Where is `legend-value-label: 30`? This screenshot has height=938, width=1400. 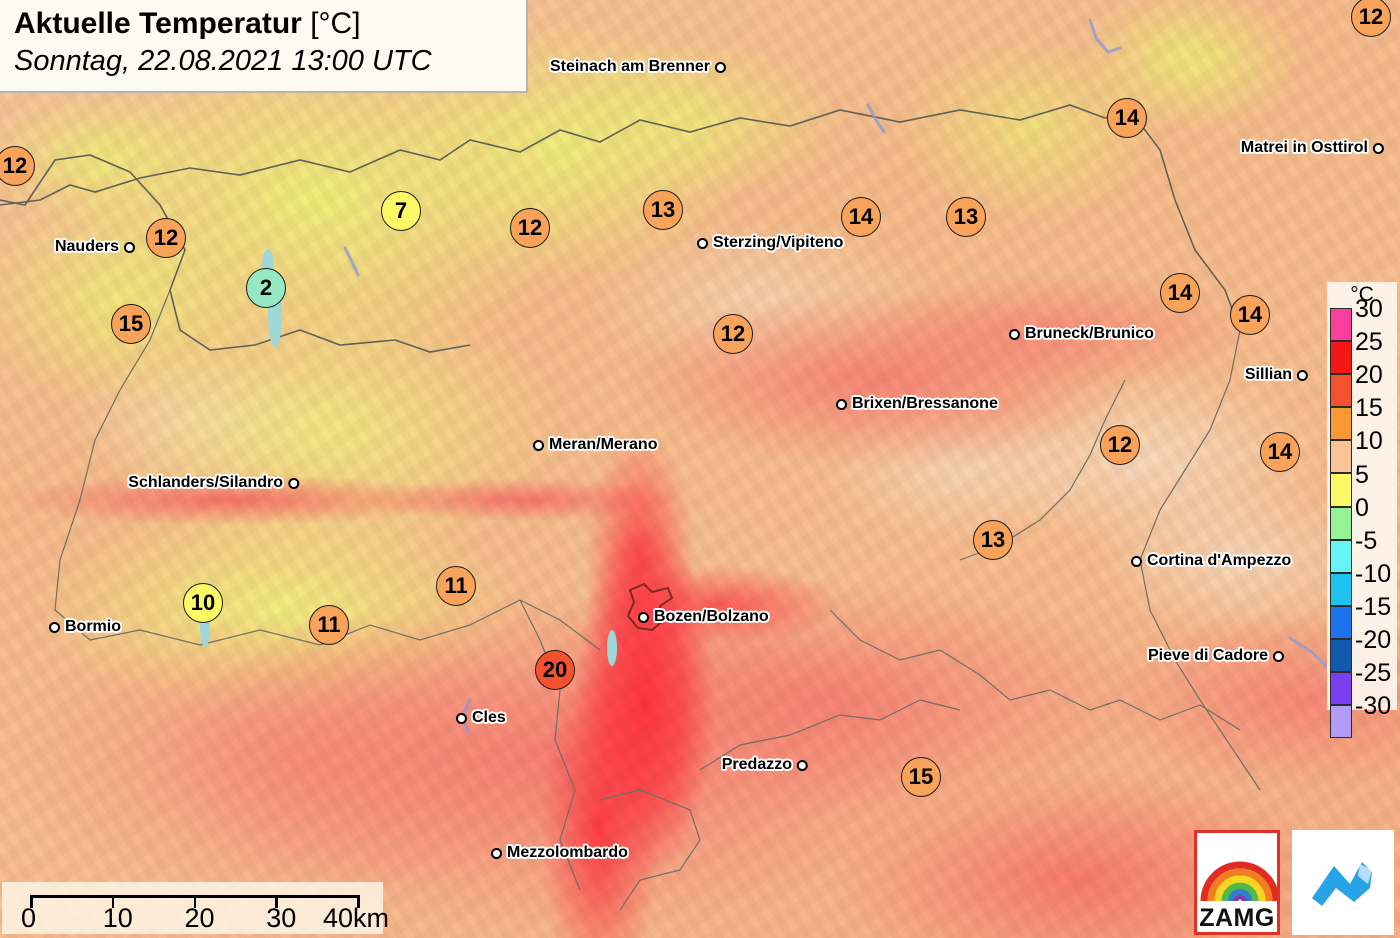 legend-value-label: 30 is located at coordinates (1369, 309).